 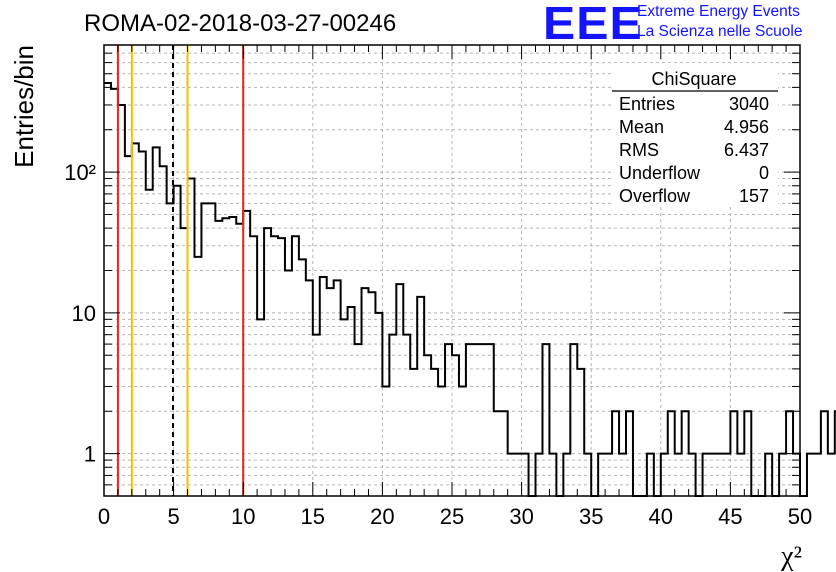 I want to click on x-tick-label: 20, so click(x=382, y=516).